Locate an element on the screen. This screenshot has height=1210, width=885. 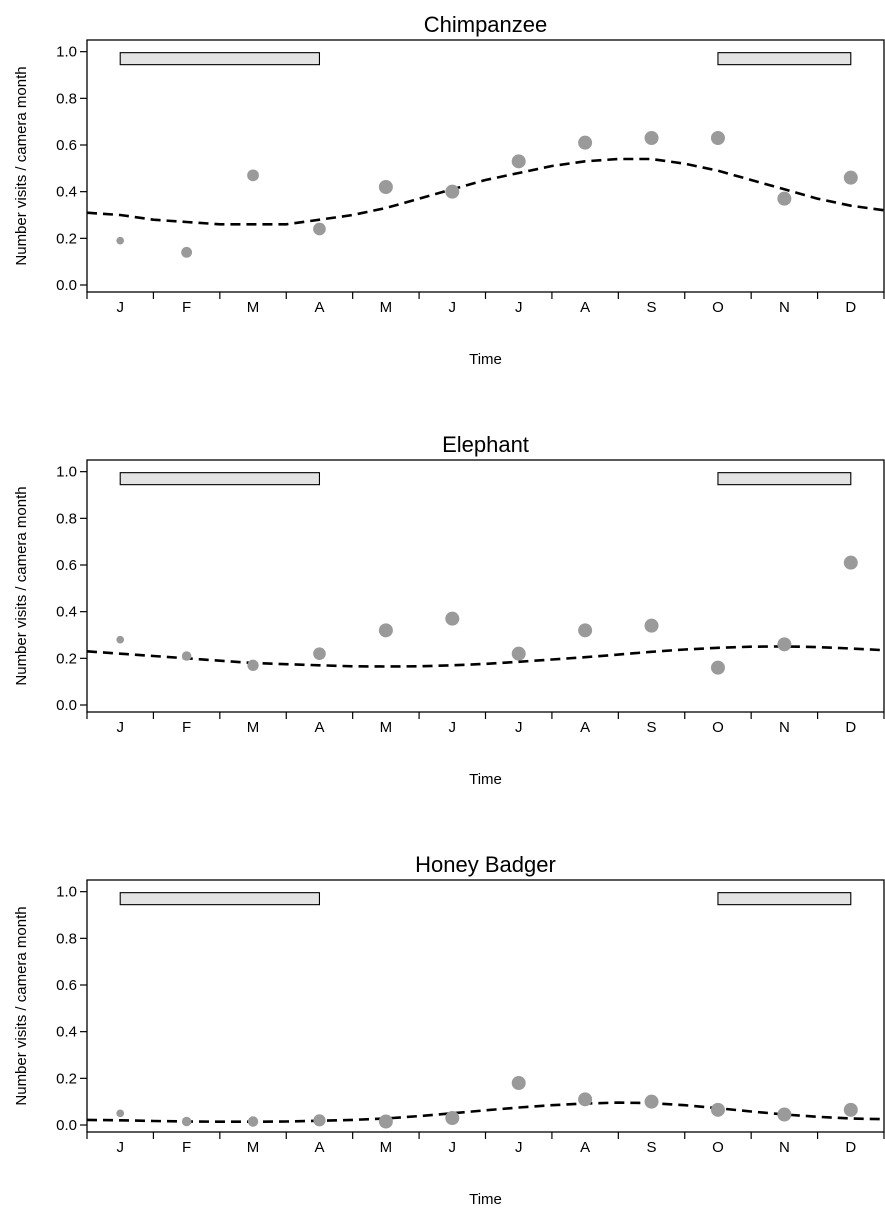
chart-title: Chimpanzee is located at coordinates (486, 24).